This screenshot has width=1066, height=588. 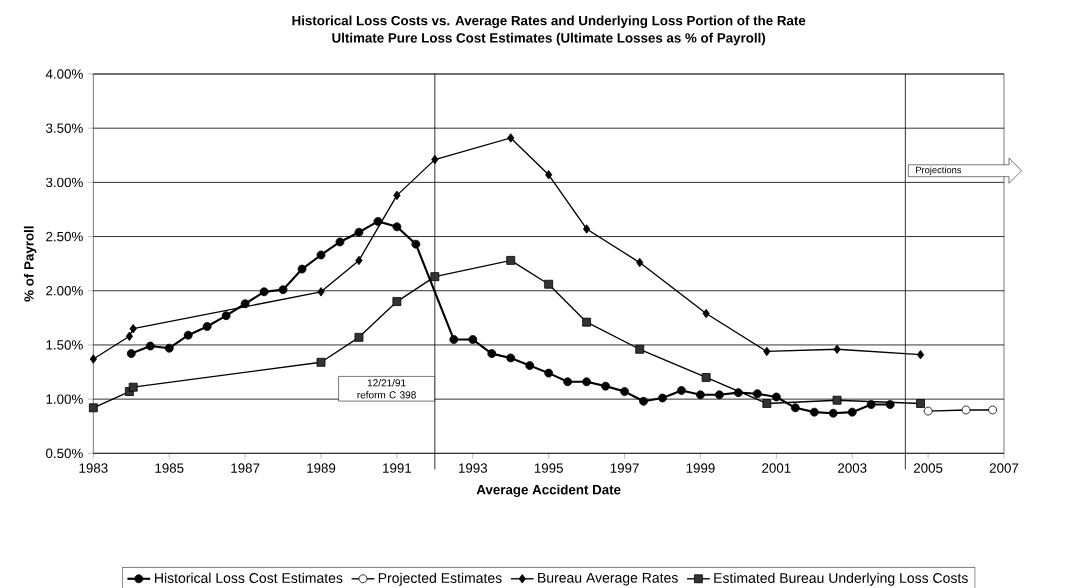 What do you see at coordinates (249, 578) in the screenshot?
I see `legend-label: Historical Loss Cost Estimates` at bounding box center [249, 578].